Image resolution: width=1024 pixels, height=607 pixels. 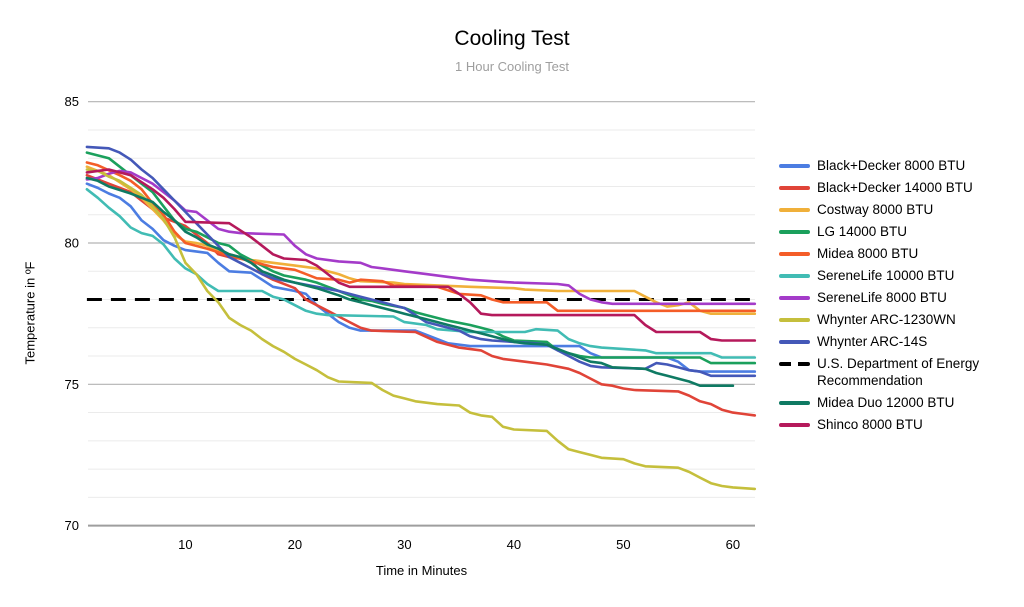 What do you see at coordinates (623, 544) in the screenshot?
I see `x-tick-label: 50` at bounding box center [623, 544].